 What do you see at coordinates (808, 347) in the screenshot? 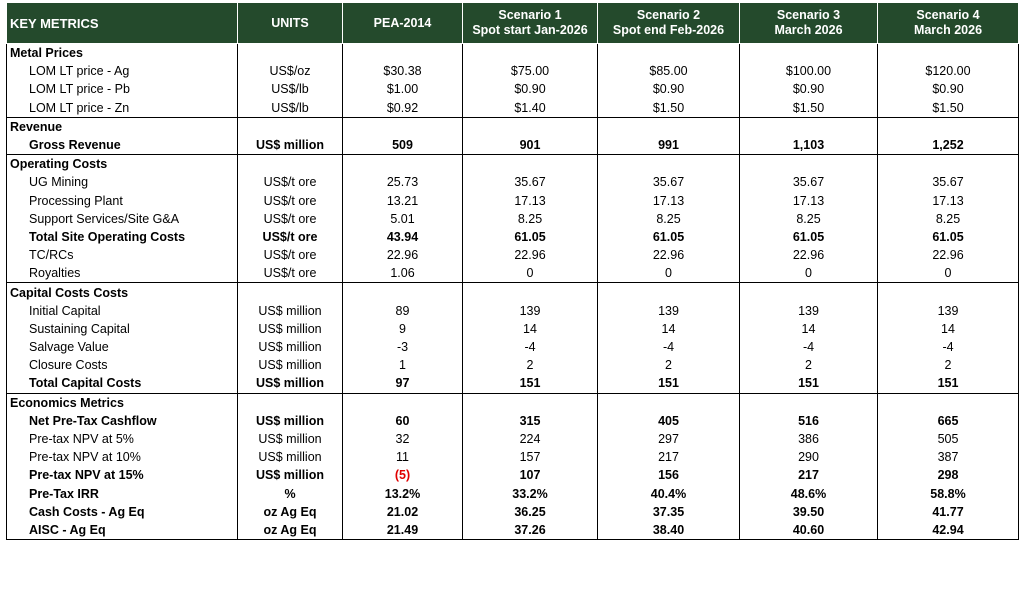
I see `scenario-3-cell: -4` at bounding box center [808, 347].